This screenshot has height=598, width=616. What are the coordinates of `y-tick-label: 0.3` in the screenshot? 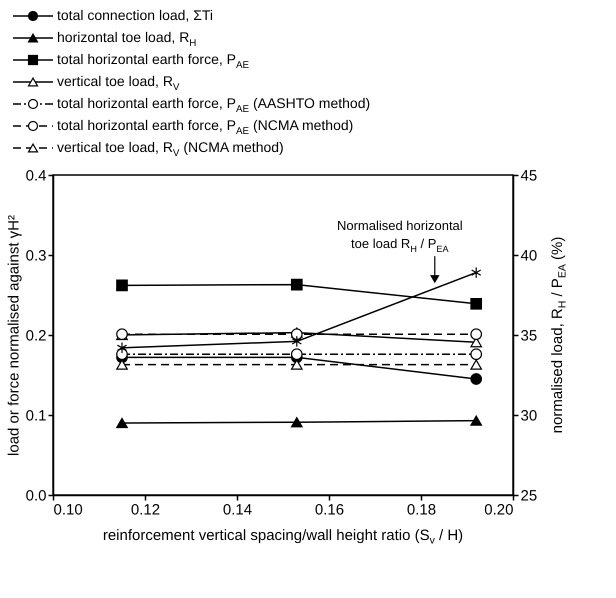 It's located at (36, 256).